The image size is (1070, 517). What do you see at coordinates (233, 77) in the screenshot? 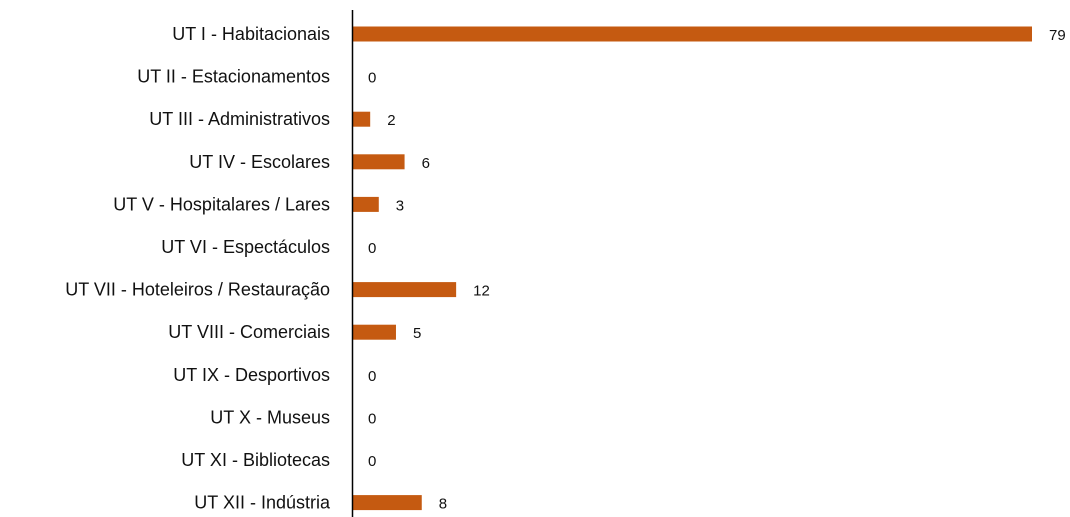
I see `category-label: UT II - Estacionamentos` at bounding box center [233, 77].